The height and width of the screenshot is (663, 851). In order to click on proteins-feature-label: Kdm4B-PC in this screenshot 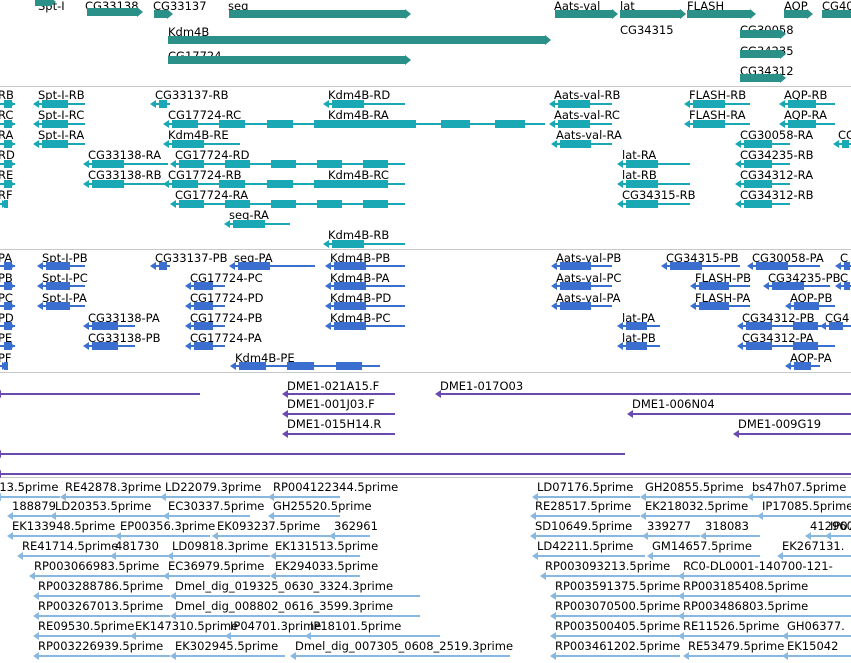, I will do `click(360, 318)`.